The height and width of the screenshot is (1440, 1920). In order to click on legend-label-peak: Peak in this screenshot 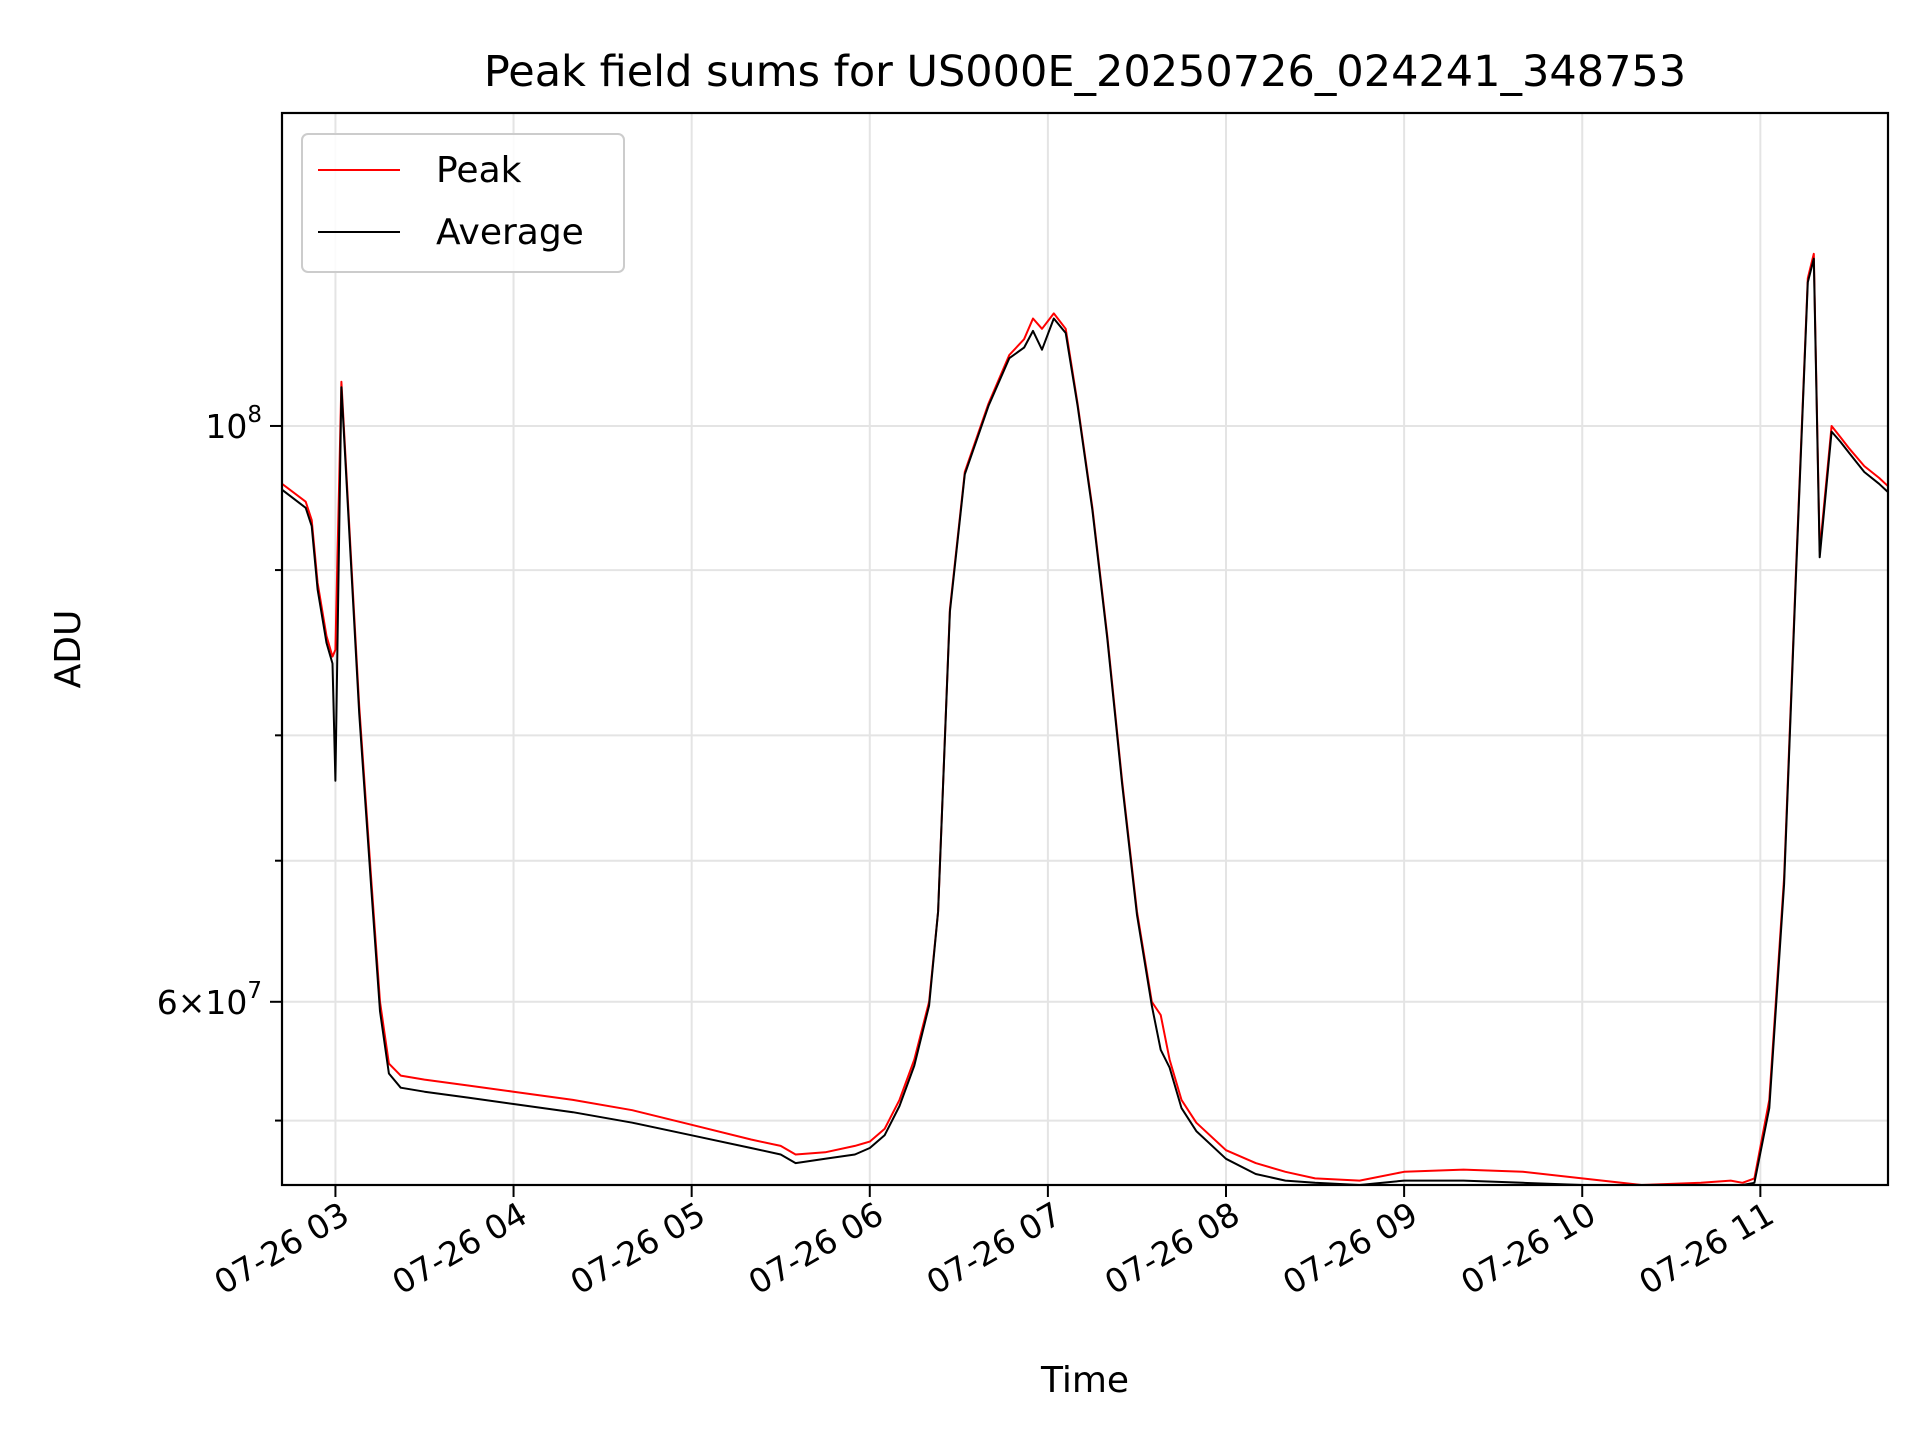, I will do `click(479, 170)`.